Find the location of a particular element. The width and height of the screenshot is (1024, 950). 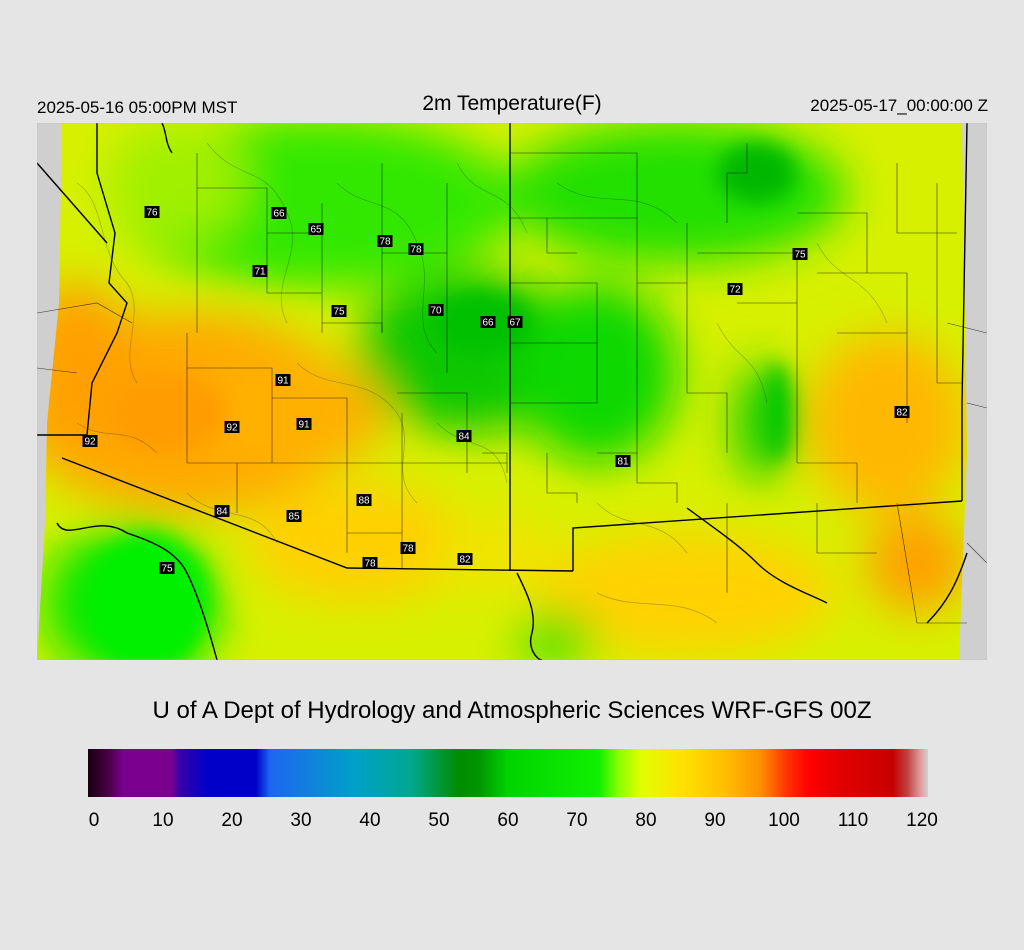

station-label: 92 is located at coordinates (232, 427).